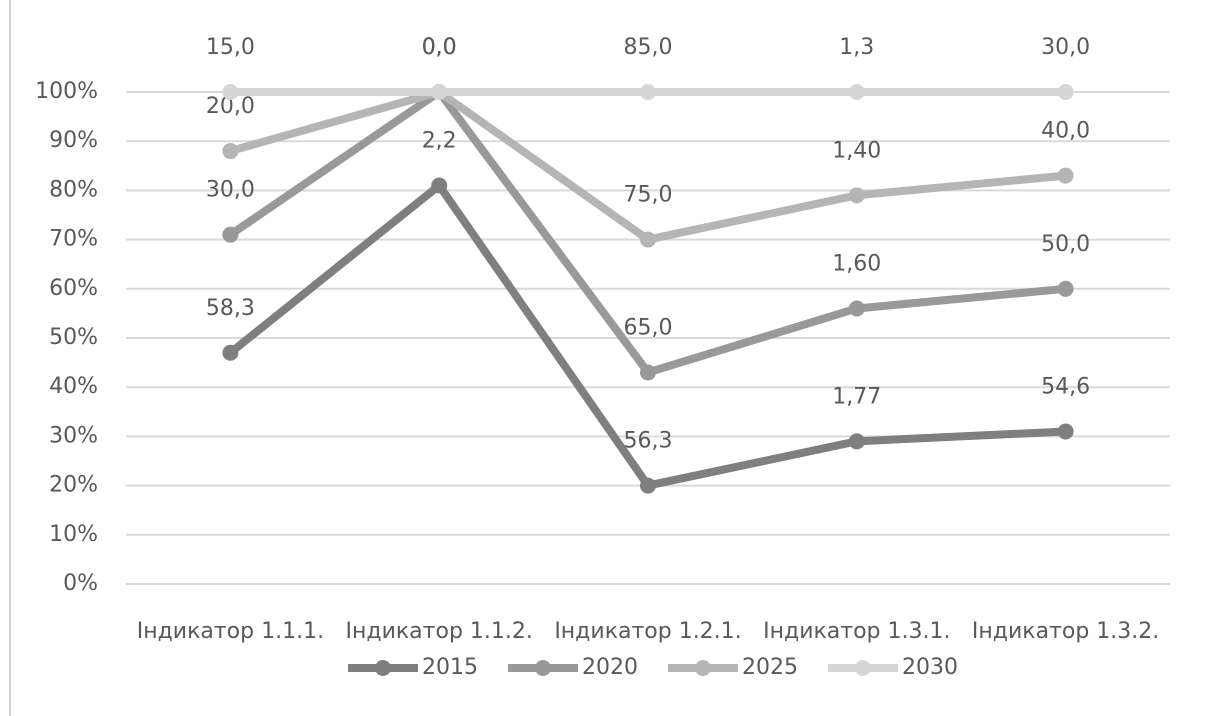 The width and height of the screenshot is (1210, 716). What do you see at coordinates (648, 47) in the screenshot?
I see `point-label: 85,0` at bounding box center [648, 47].